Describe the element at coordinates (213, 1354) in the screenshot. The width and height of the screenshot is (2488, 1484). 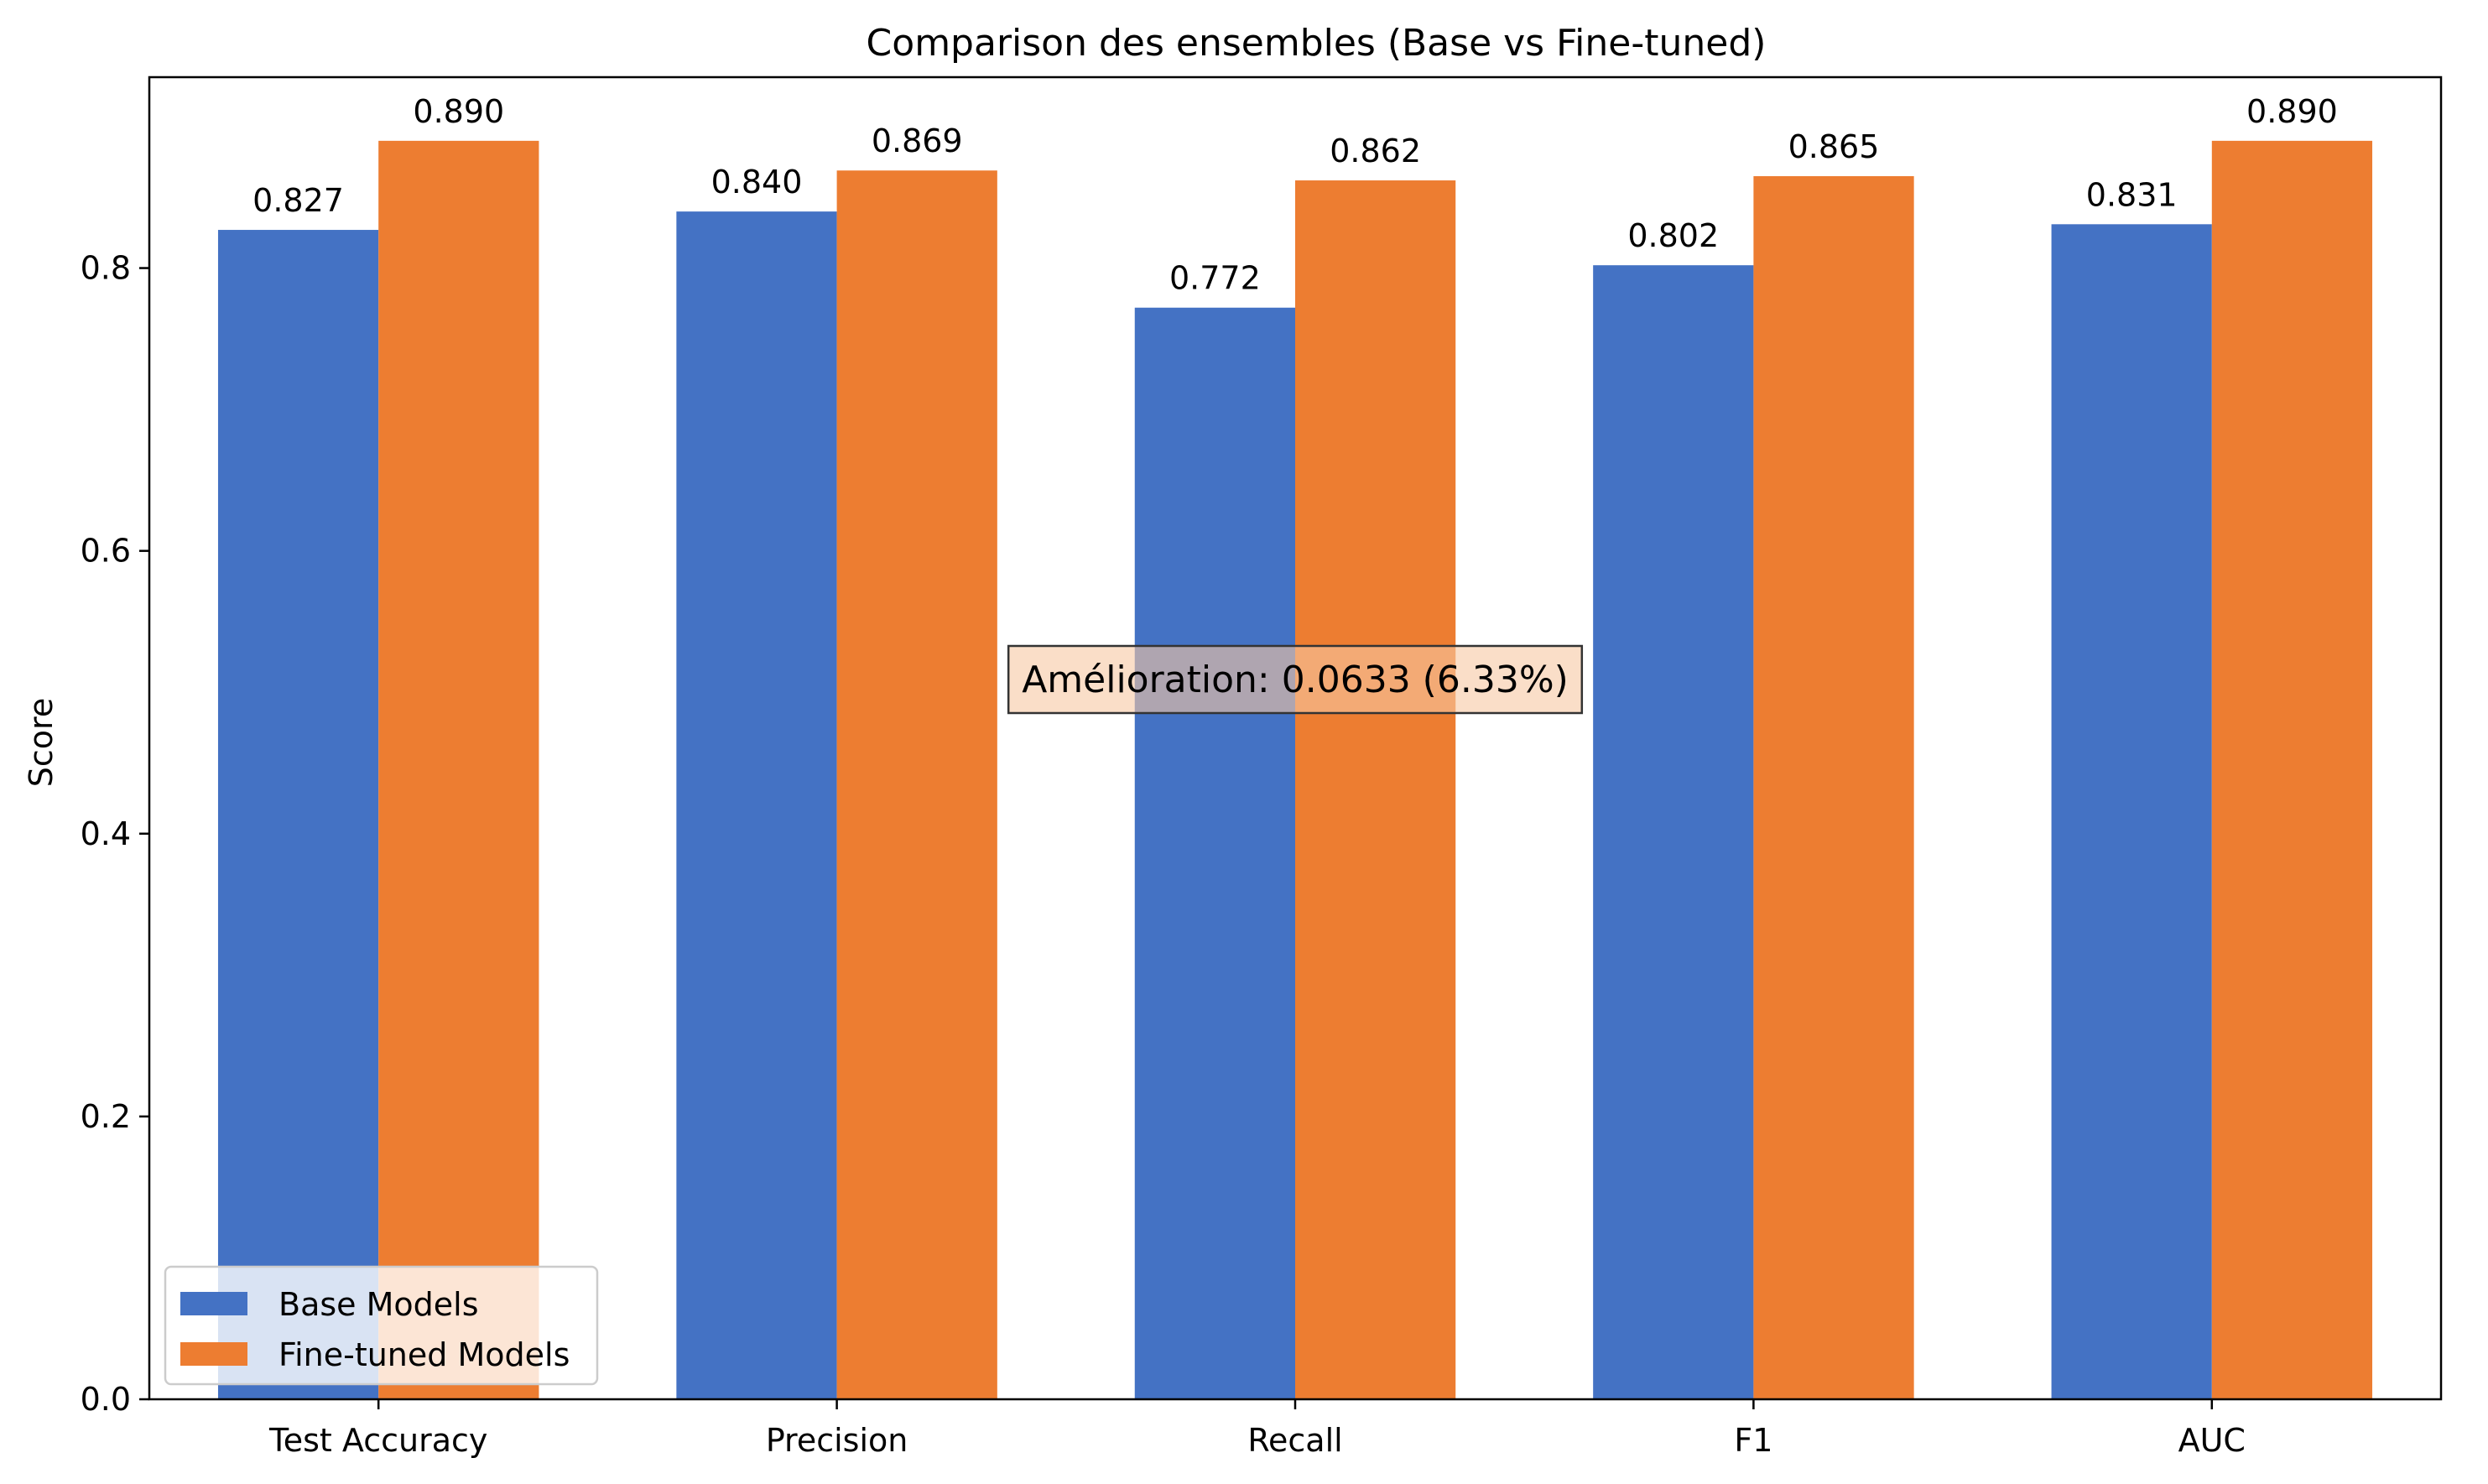
I see `legend-swatch-finetuned` at that location.